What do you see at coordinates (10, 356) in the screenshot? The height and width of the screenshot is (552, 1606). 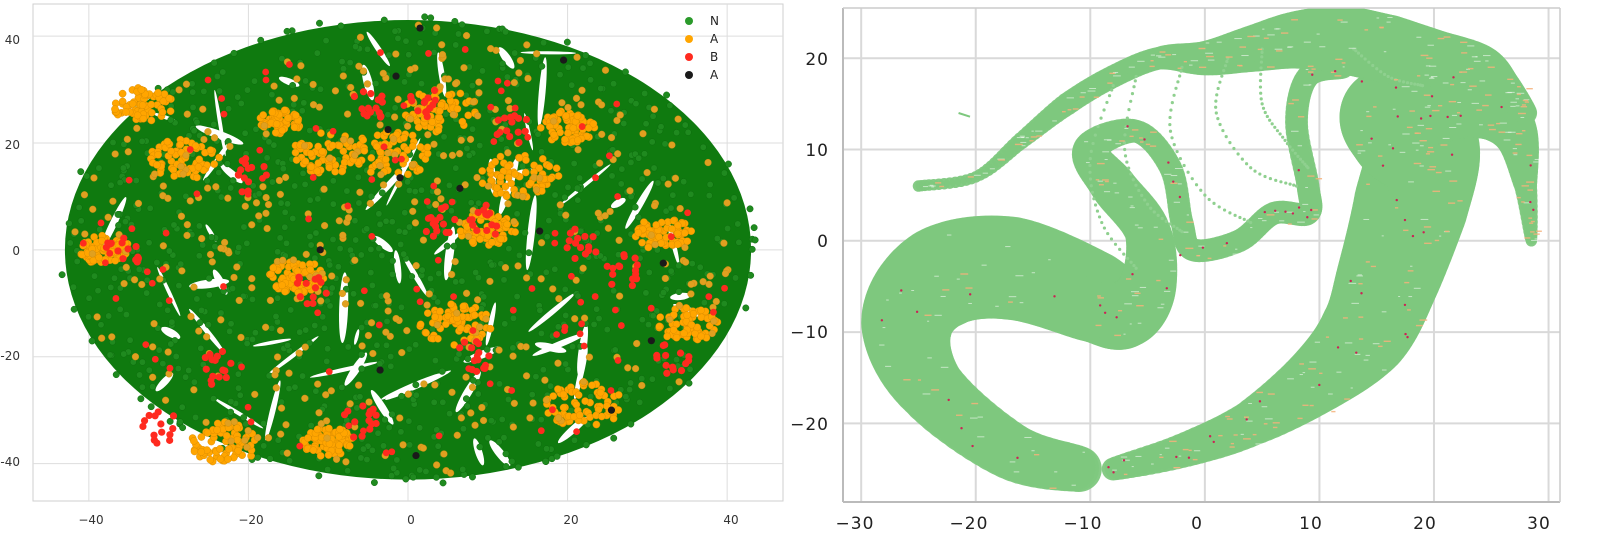 I see `y-tick-label: -20` at bounding box center [10, 356].